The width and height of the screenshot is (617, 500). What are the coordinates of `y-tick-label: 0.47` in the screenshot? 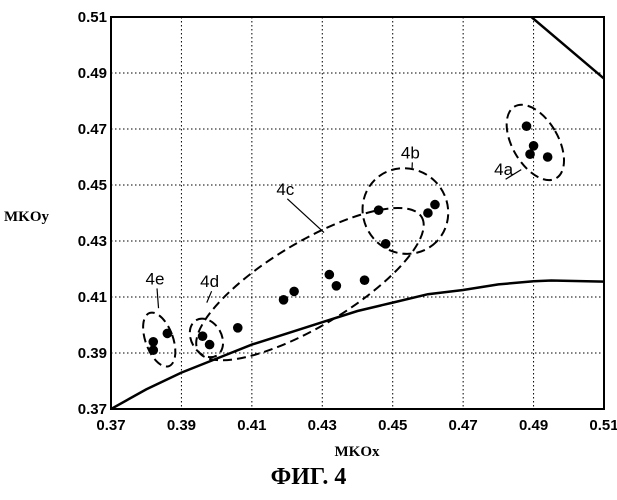 It's located at (92, 129).